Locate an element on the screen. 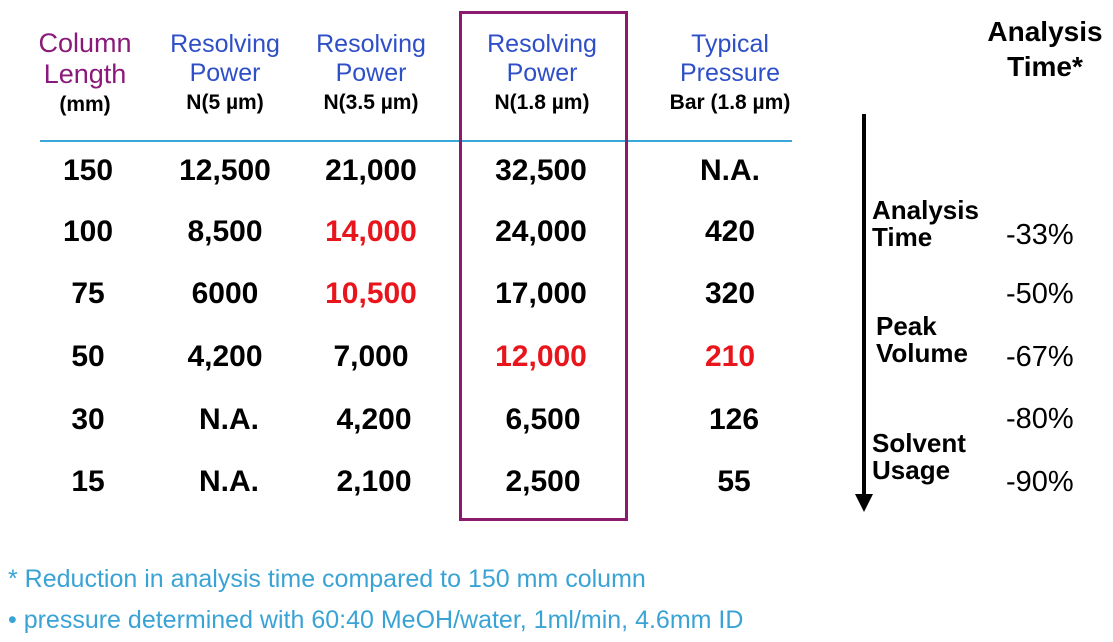 The height and width of the screenshot is (642, 1113). header-rp18-line2: Power is located at coordinates (542, 72).